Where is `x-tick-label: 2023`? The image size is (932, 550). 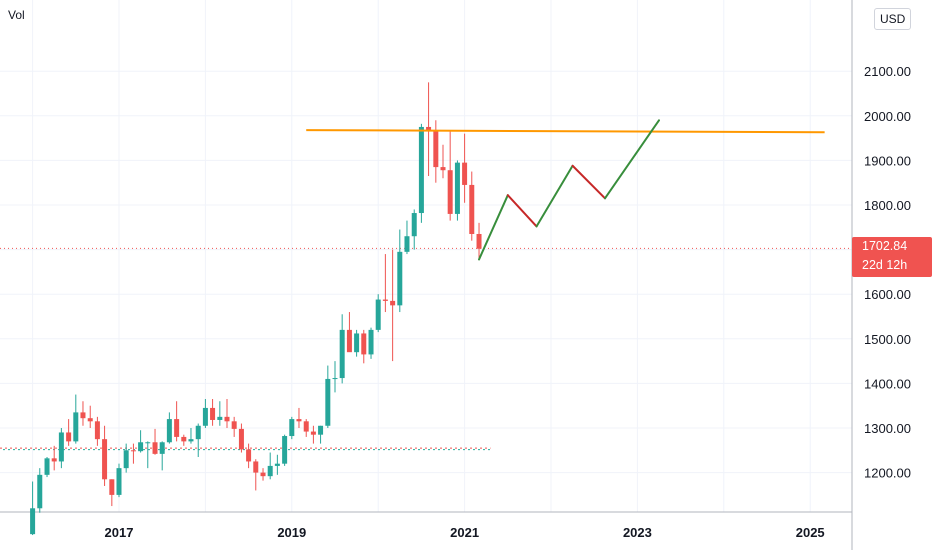 x-tick-label: 2023 is located at coordinates (637, 532).